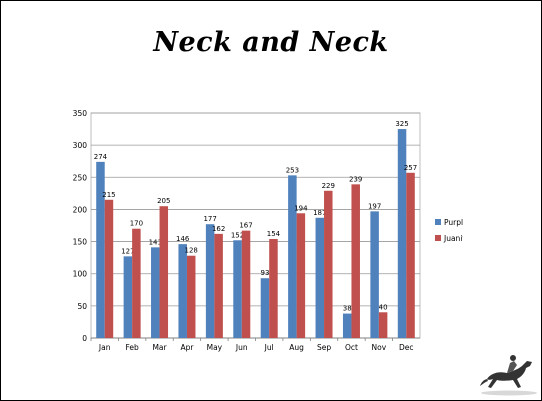  Describe the element at coordinates (274, 234) in the screenshot. I see `data-label: 154` at that location.